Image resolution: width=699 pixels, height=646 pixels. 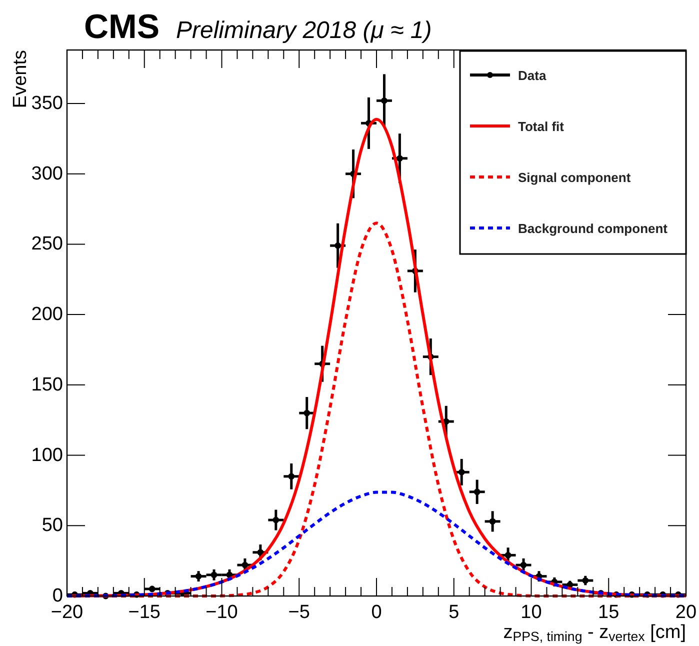 I want to click on y-tick-label: 250, so click(x=47, y=244).